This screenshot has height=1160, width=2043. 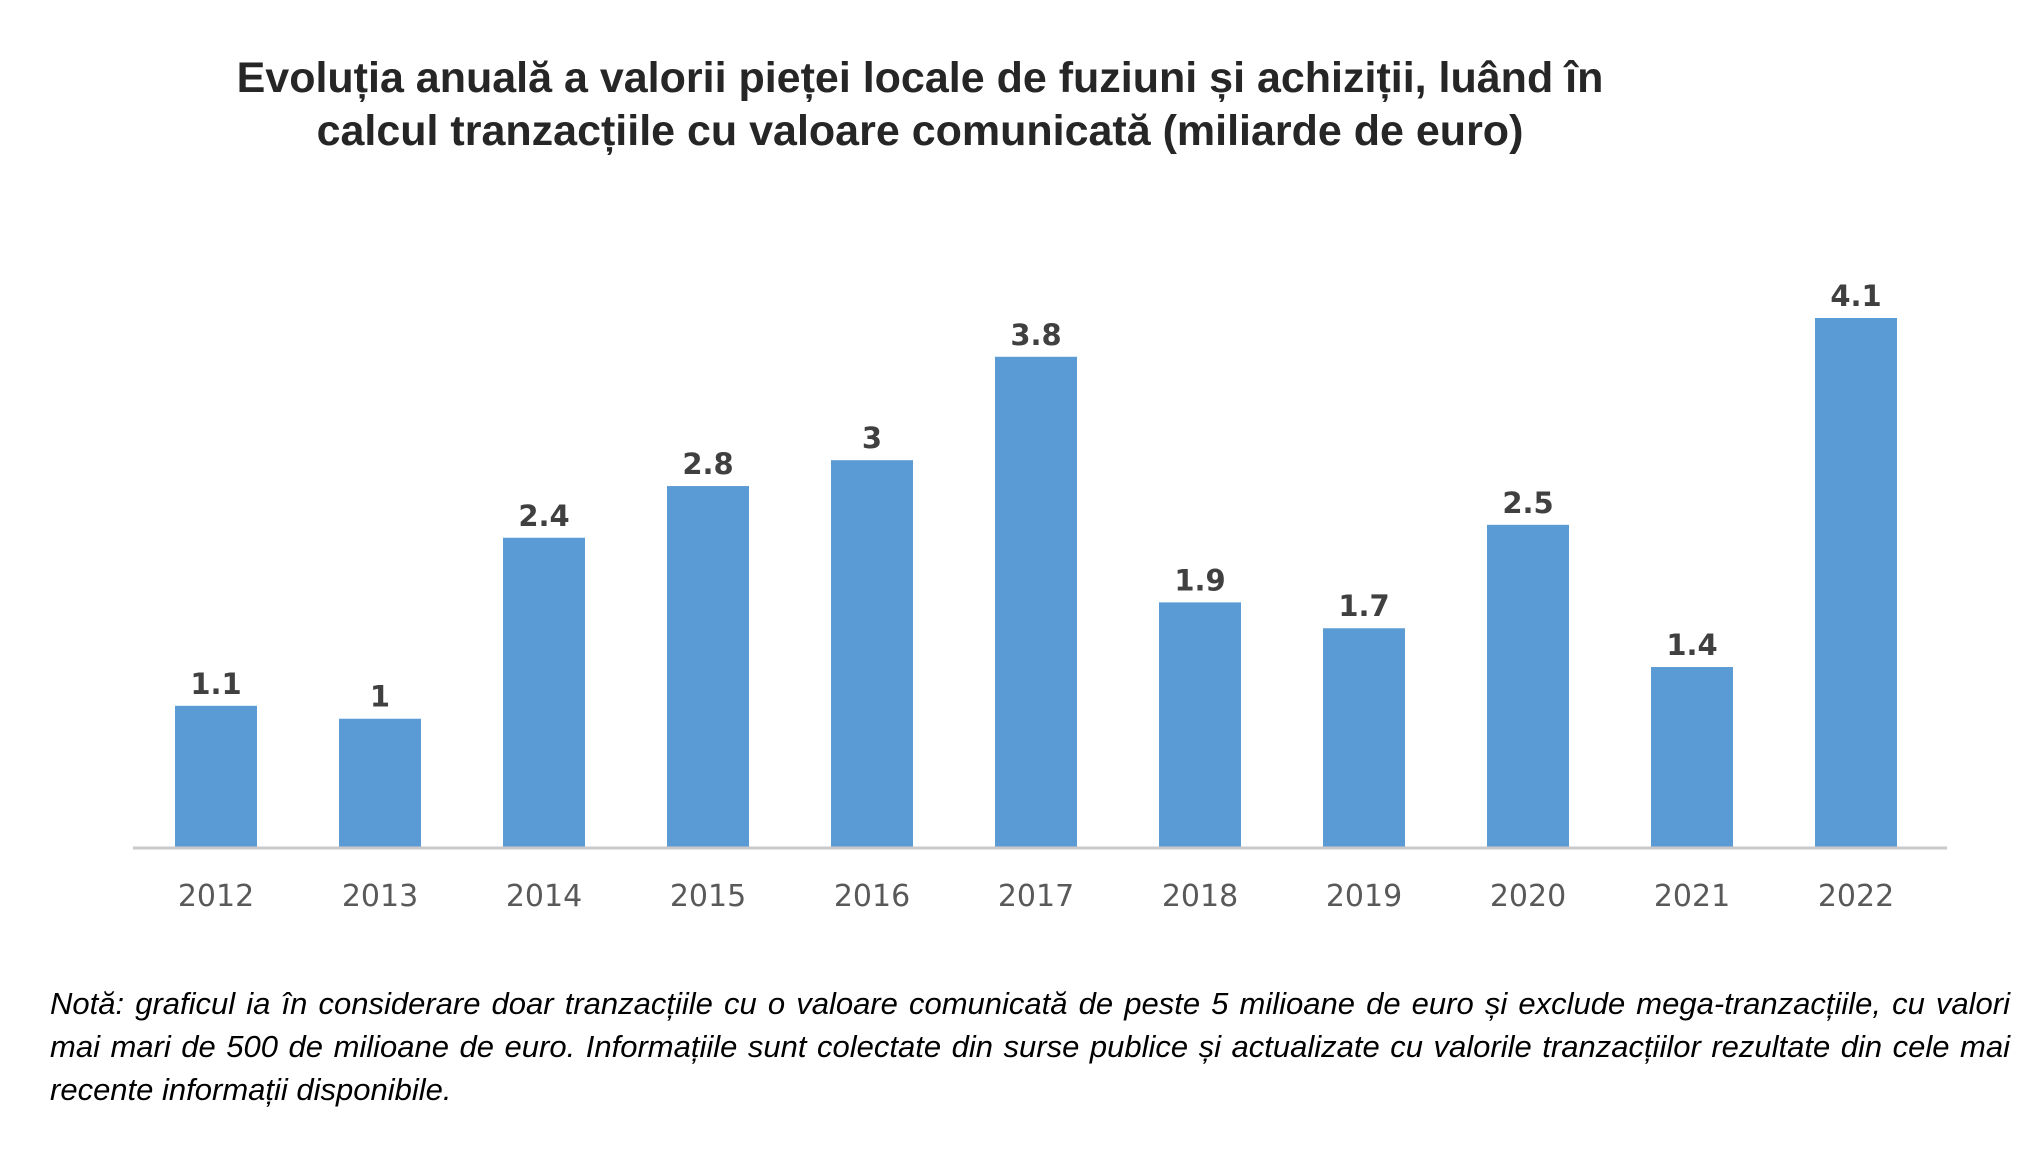 I want to click on data-label-2020: 2.5, so click(x=1527, y=503).